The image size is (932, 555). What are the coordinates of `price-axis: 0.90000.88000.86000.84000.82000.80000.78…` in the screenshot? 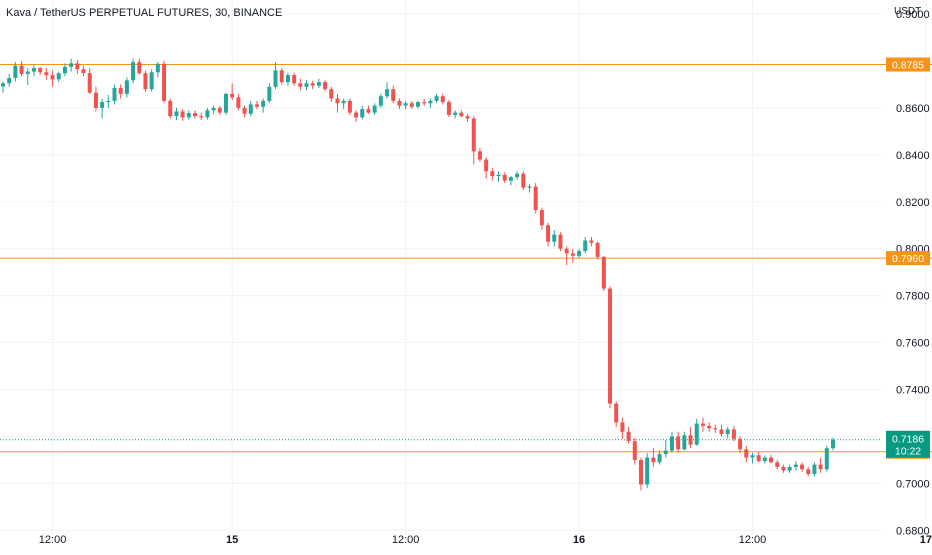 It's located at (912, 271).